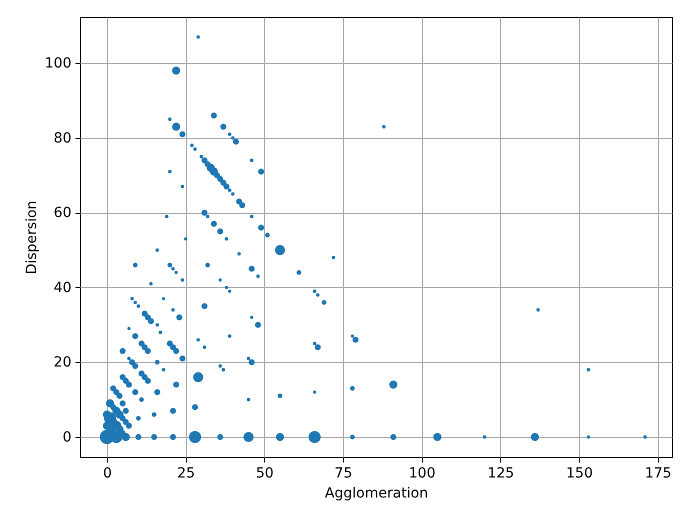 This screenshot has width=699, height=523. I want to click on y-tick-label: 60, so click(63, 213).